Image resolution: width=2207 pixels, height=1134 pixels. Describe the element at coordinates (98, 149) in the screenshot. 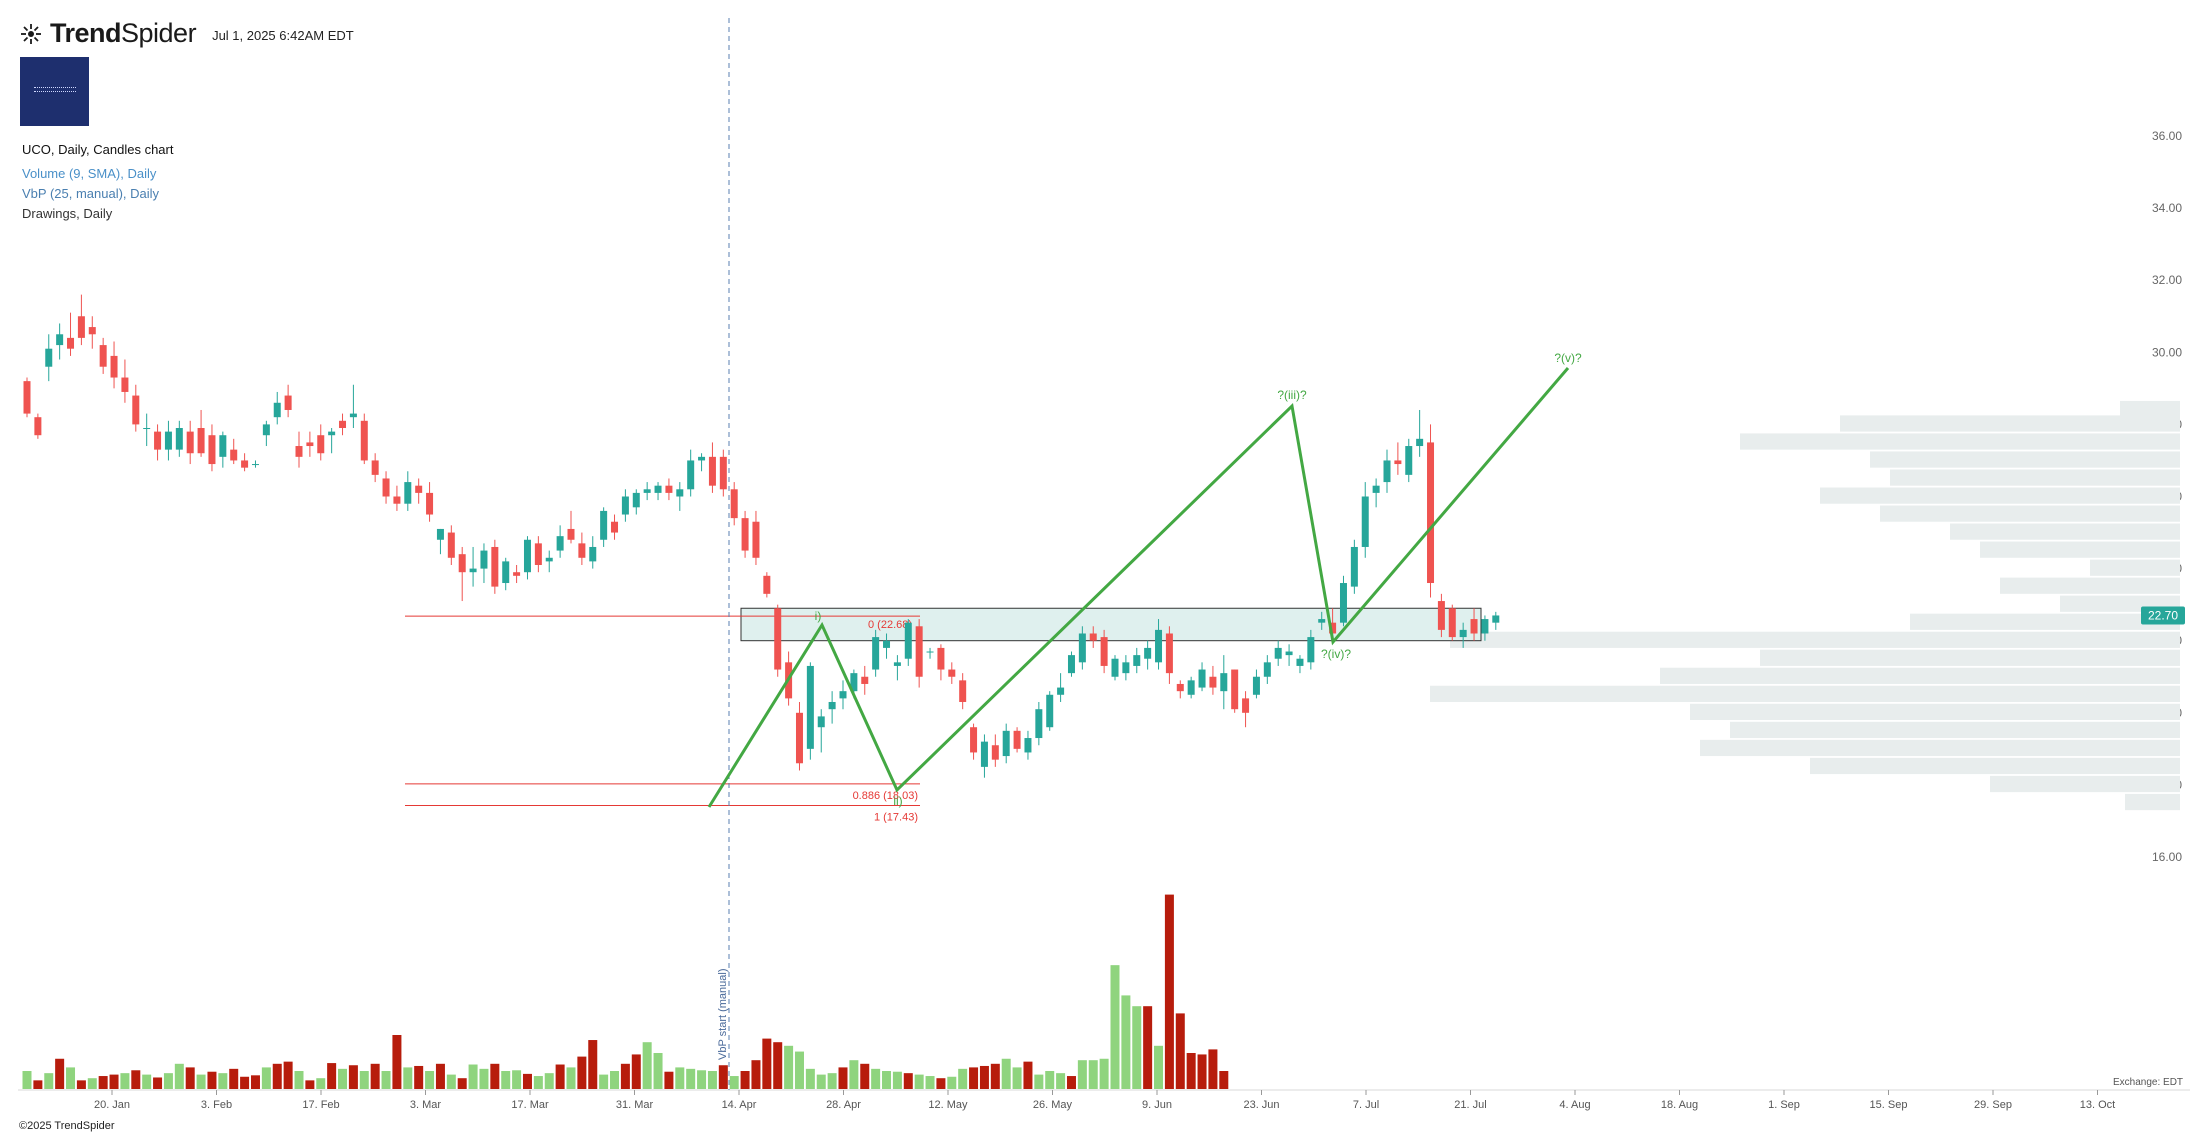

I see `legend-main-series: UCO, Daily, Candles chart` at that location.